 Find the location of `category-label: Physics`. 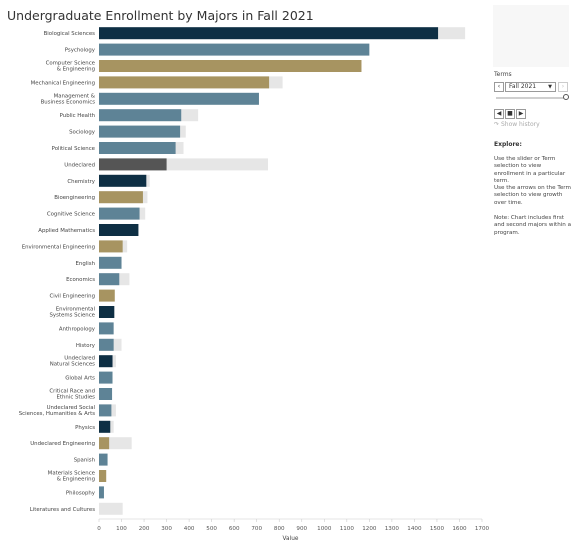

category-label: Physics is located at coordinates (85, 428).